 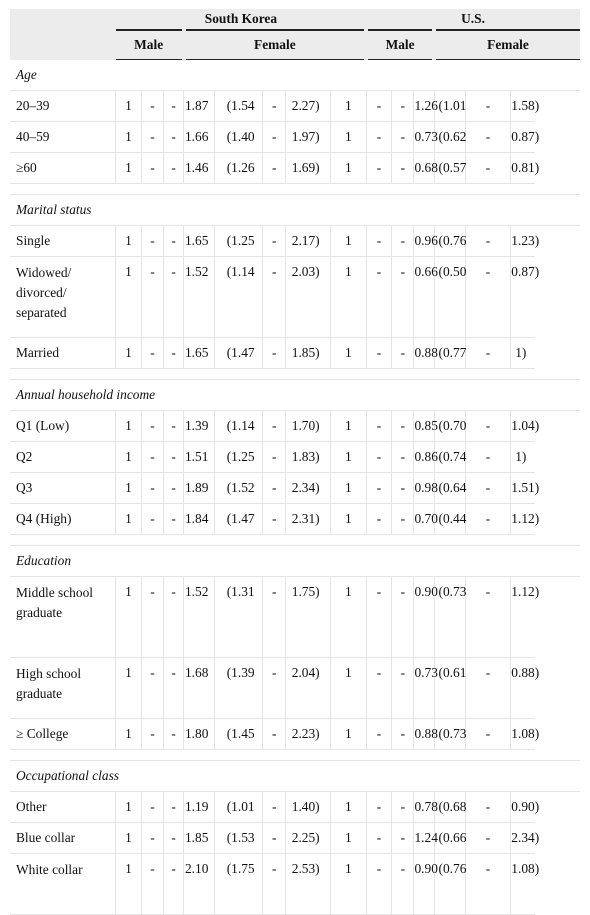 What do you see at coordinates (239, 168) in the screenshot?
I see `kr-female-value: (1.26` at bounding box center [239, 168].